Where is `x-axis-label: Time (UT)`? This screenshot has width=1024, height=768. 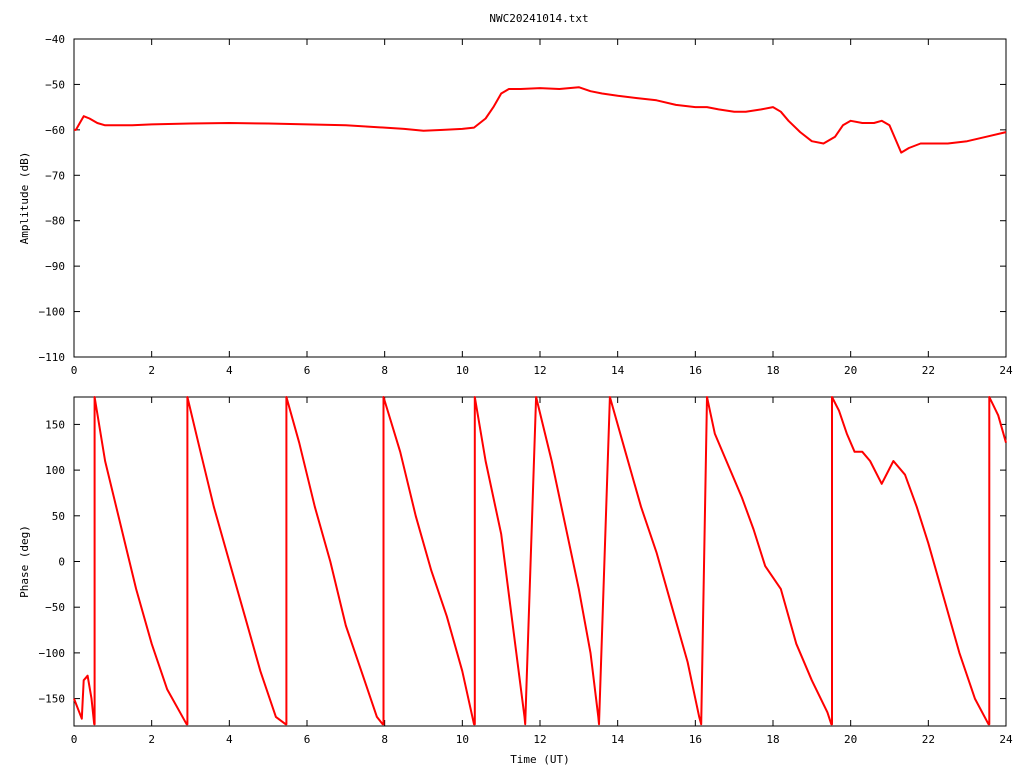 x-axis-label: Time (UT) is located at coordinates (540, 759).